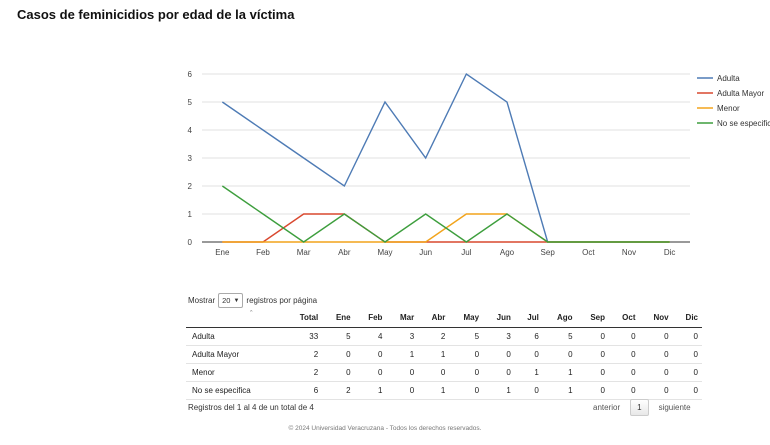 Image resolution: width=770 pixels, height=445 pixels. Describe the element at coordinates (190, 74) in the screenshot. I see `y-tick-label: 6` at that location.